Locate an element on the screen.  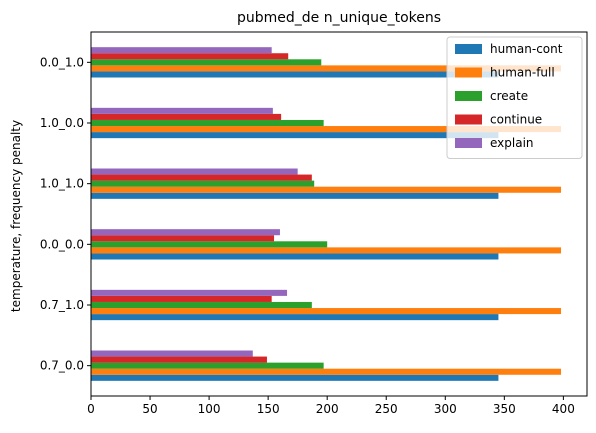
y-tick-label: 0.7_0.0 is located at coordinates (62, 366).